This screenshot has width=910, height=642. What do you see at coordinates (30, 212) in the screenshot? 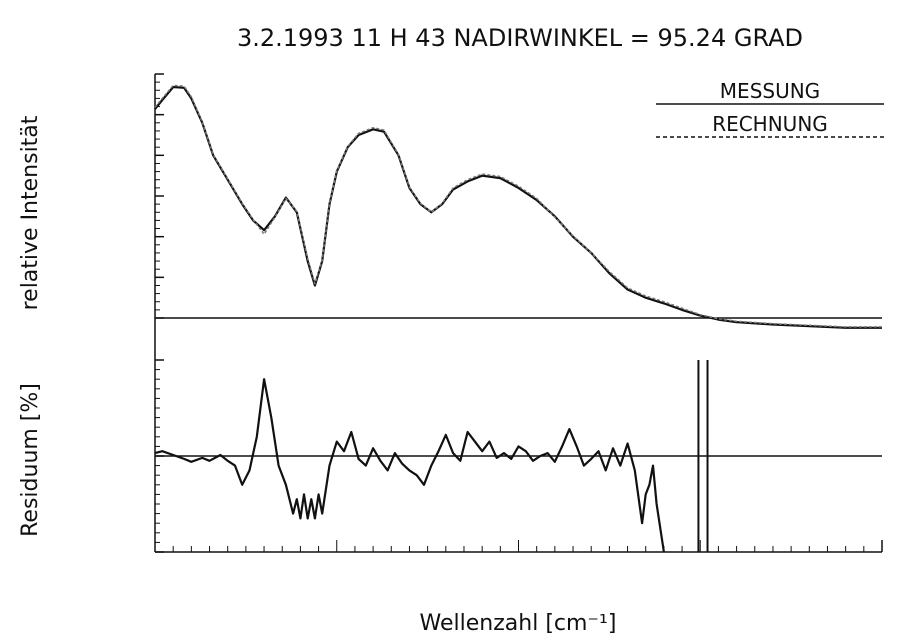
I see `top-y-axis-label: relative Intensität` at bounding box center [30, 212].